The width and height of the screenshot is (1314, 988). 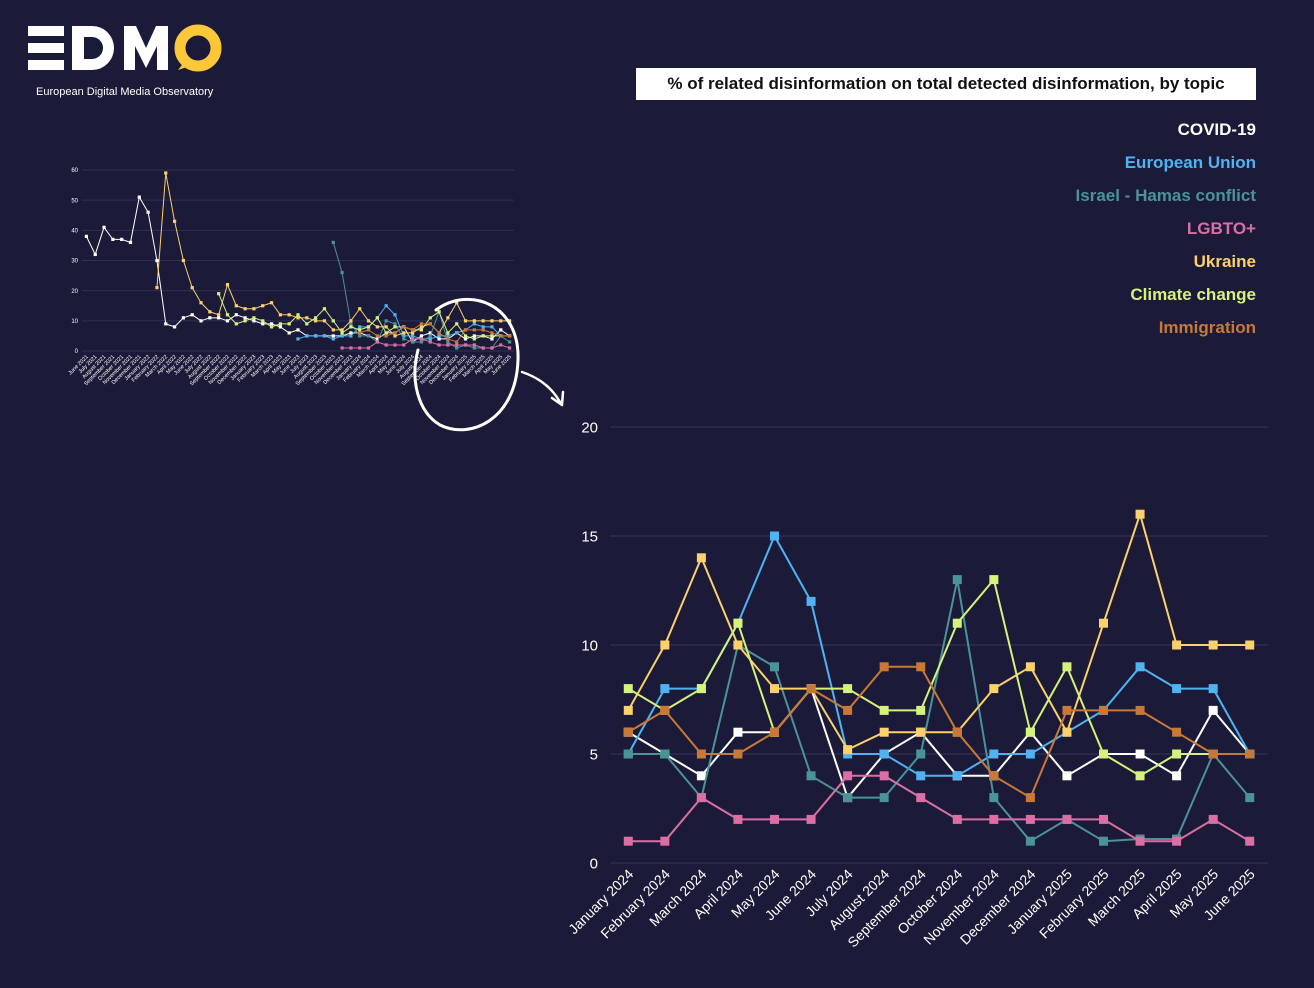 I want to click on legend-item: Climate change, so click(x=1193, y=294).